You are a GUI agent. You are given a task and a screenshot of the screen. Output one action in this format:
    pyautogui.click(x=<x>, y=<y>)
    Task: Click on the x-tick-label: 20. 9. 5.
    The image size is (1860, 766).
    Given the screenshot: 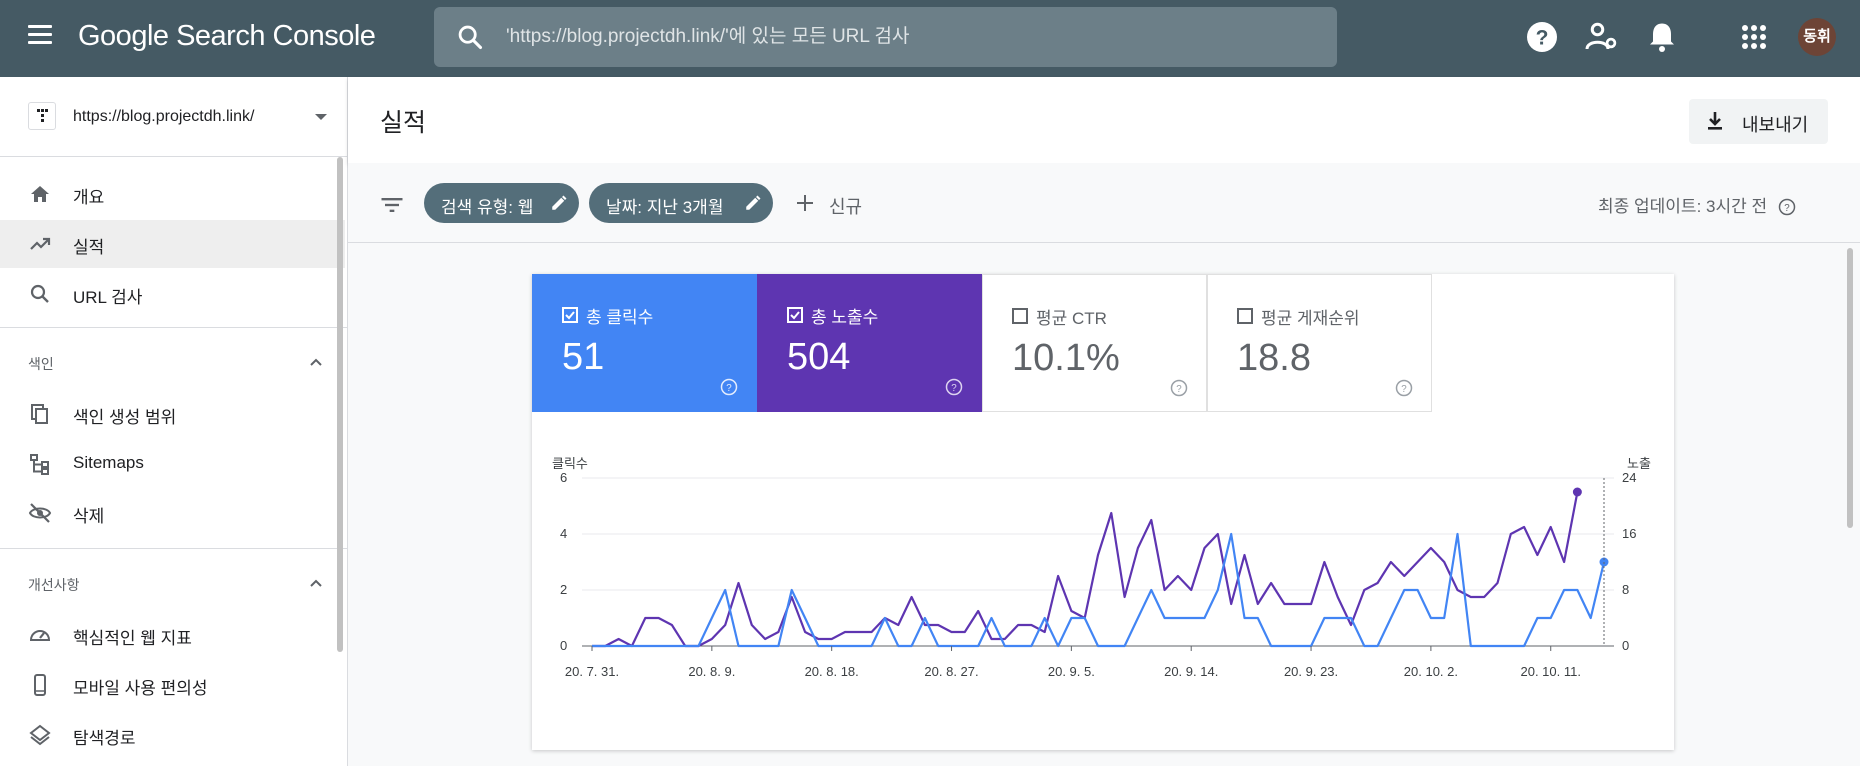 What is the action you would take?
    pyautogui.click(x=1071, y=671)
    